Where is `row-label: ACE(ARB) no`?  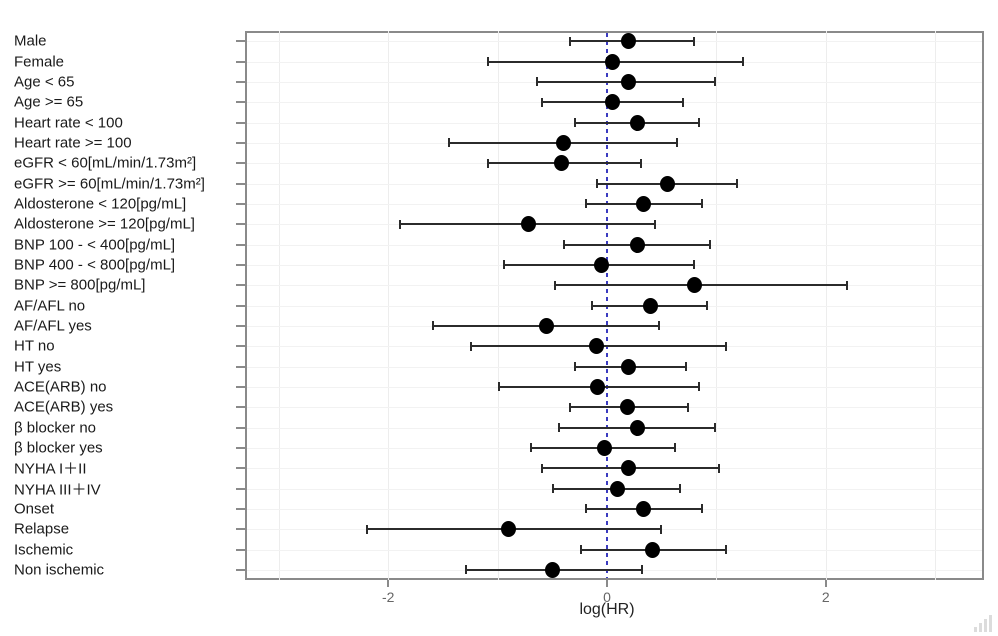
row-label: ACE(ARB) no is located at coordinates (60, 387).